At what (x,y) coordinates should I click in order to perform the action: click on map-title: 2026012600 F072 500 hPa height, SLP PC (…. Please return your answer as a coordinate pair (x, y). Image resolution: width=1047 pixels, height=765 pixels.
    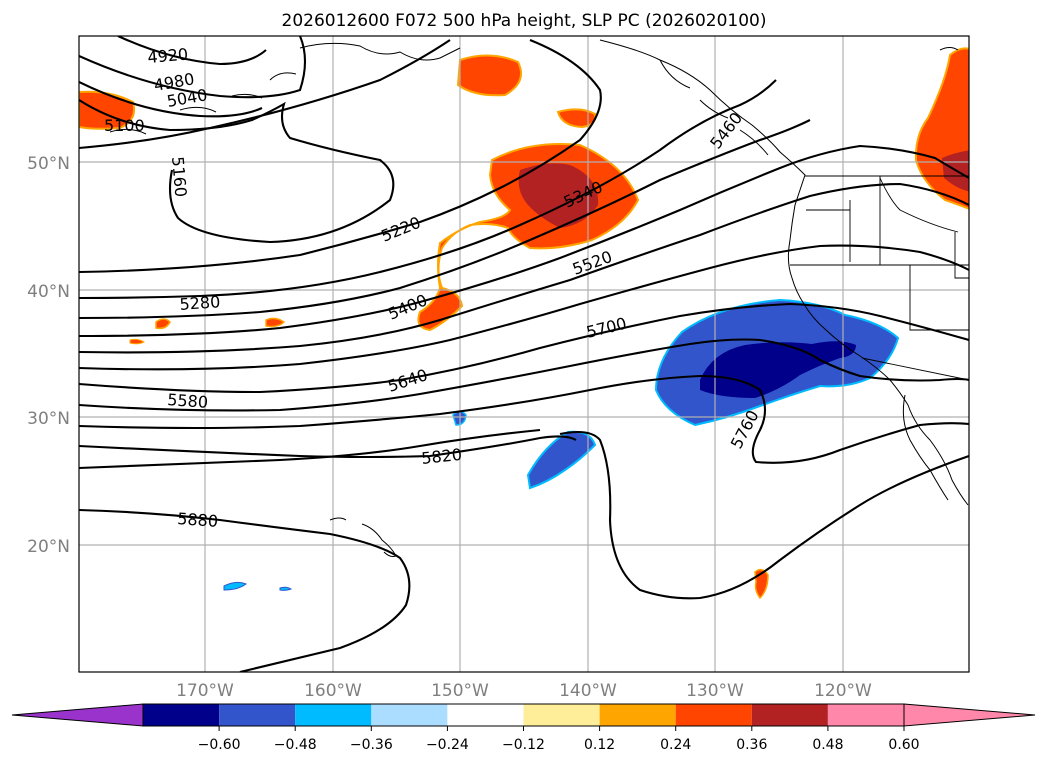
    Looking at the image, I should click on (524, 21).